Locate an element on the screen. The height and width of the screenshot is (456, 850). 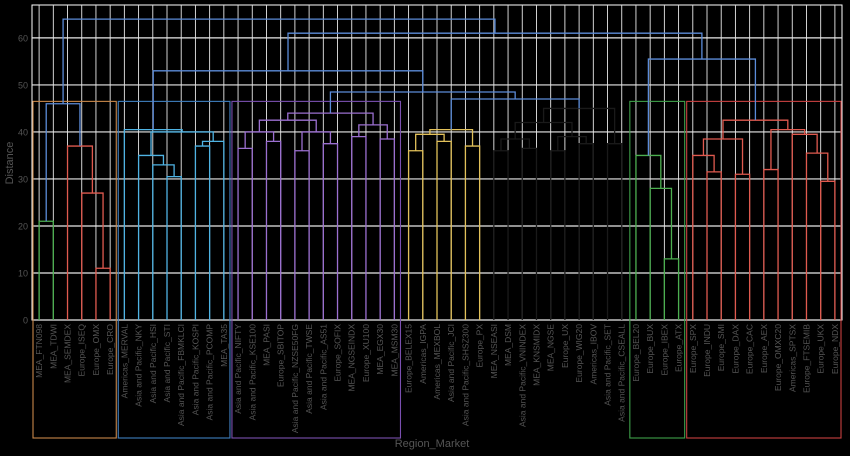
x-tick-label: Asia and Pacific_NIFTY is located at coordinates (238, 369).